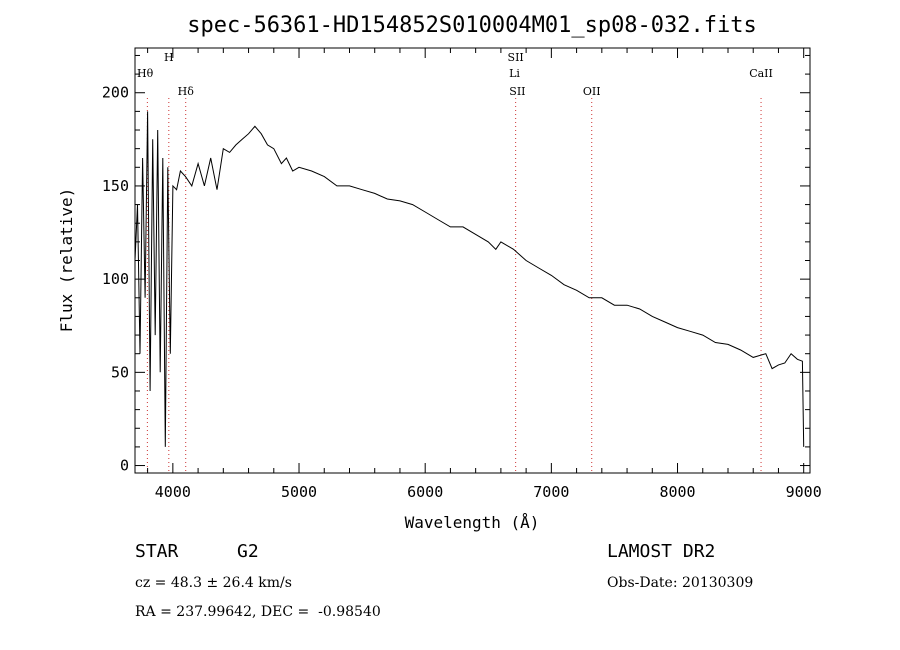 The image size is (900, 650). I want to click on x-tick-label: 6000, so click(425, 492).